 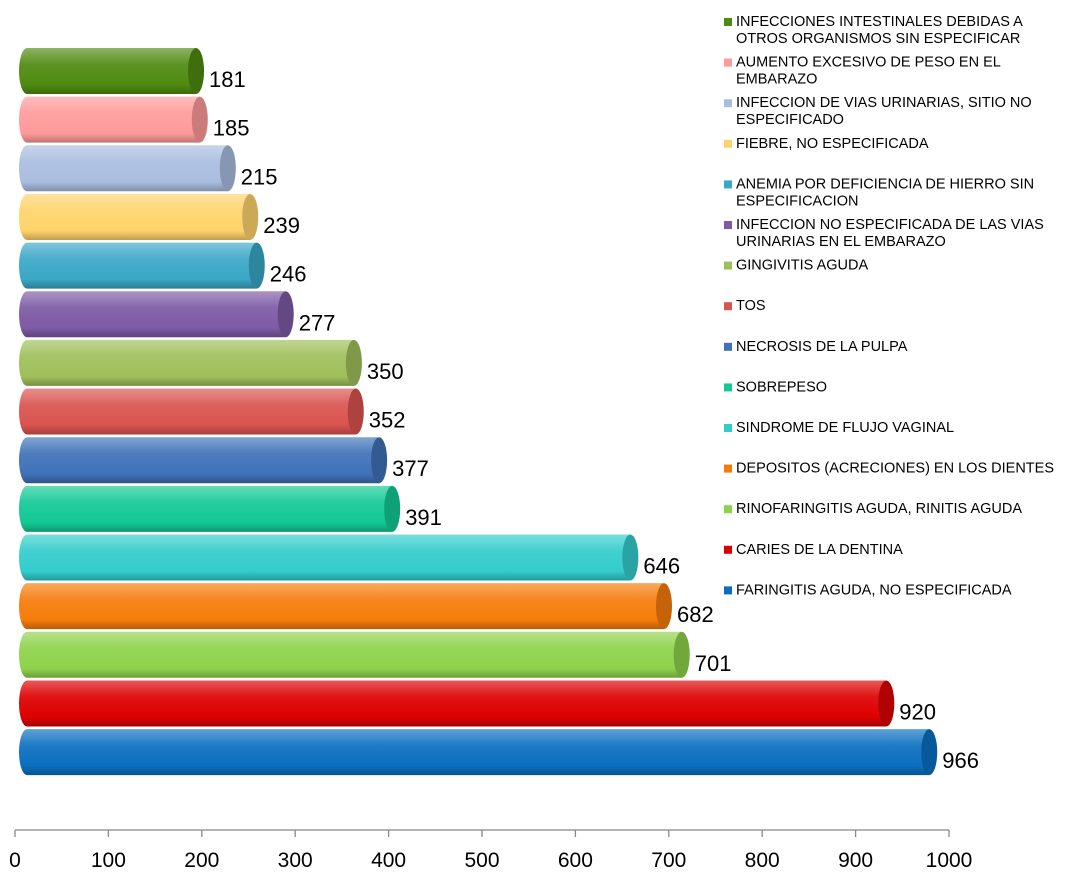 What do you see at coordinates (949, 860) in the screenshot?
I see `x-tick-label: 1000` at bounding box center [949, 860].